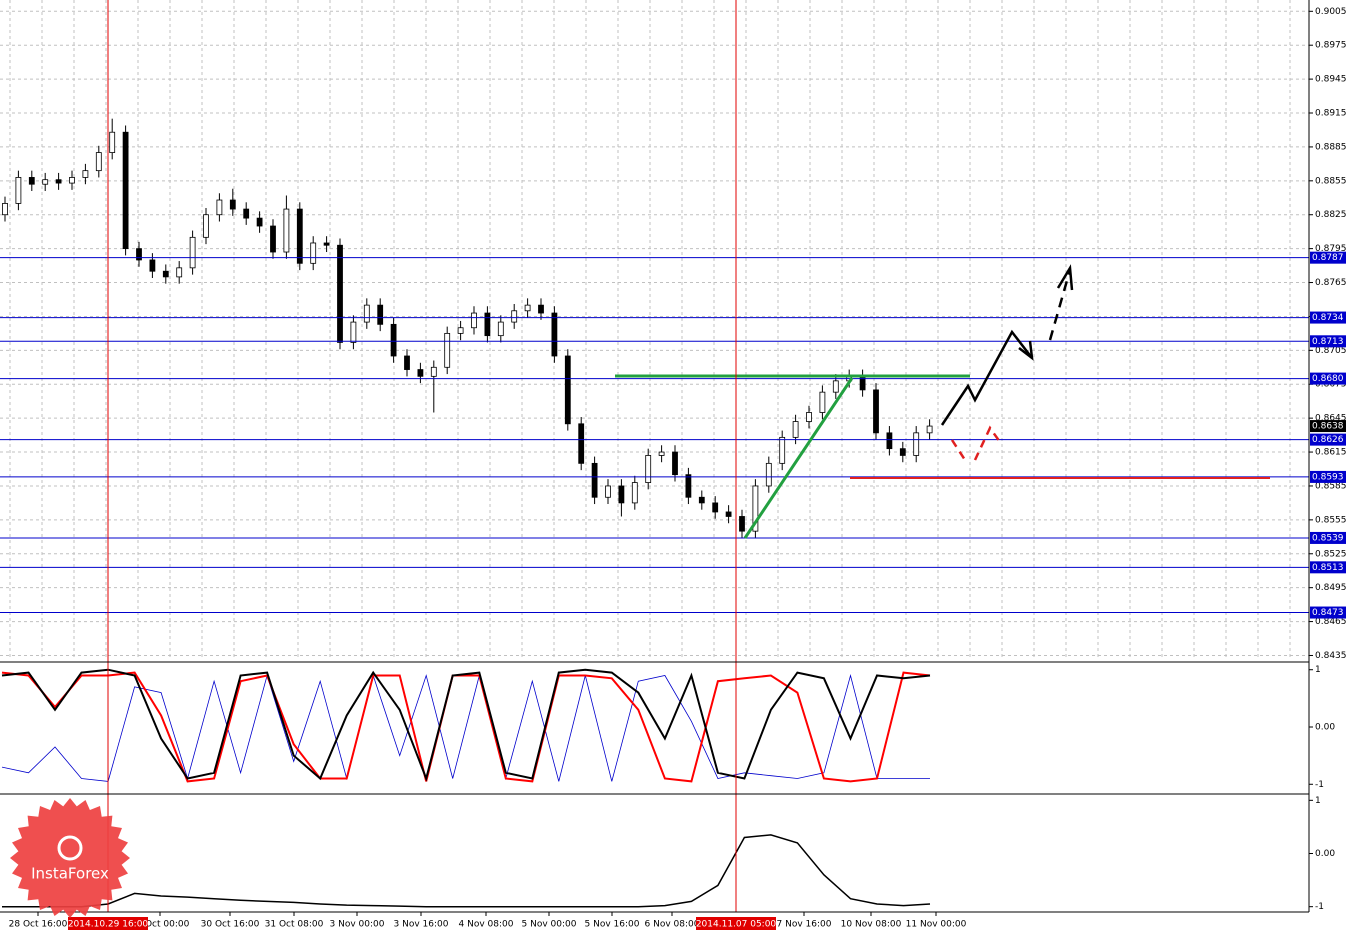  I want to click on level-label: 0.8680, so click(1328, 379).